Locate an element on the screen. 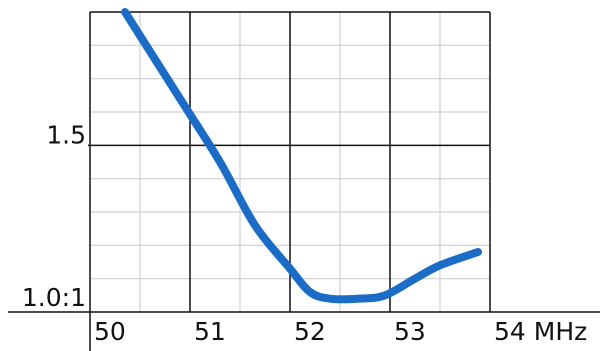  y-tick-label: 1.5 is located at coordinates (66, 134).